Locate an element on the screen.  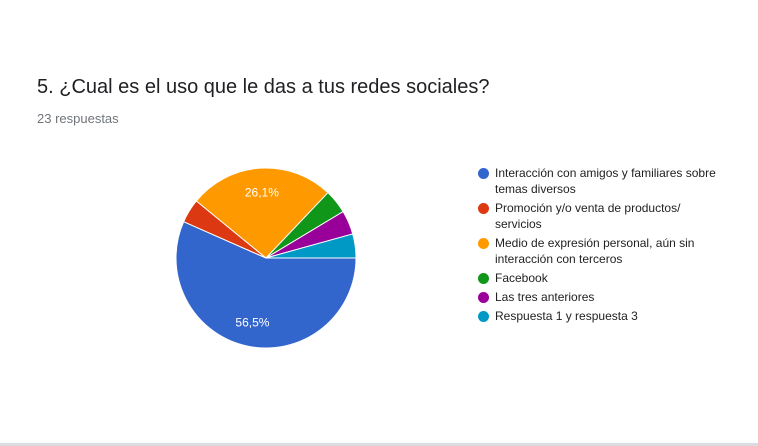
legend-label-5: Respuesta 1 y respuesta 3 is located at coordinates (566, 316).